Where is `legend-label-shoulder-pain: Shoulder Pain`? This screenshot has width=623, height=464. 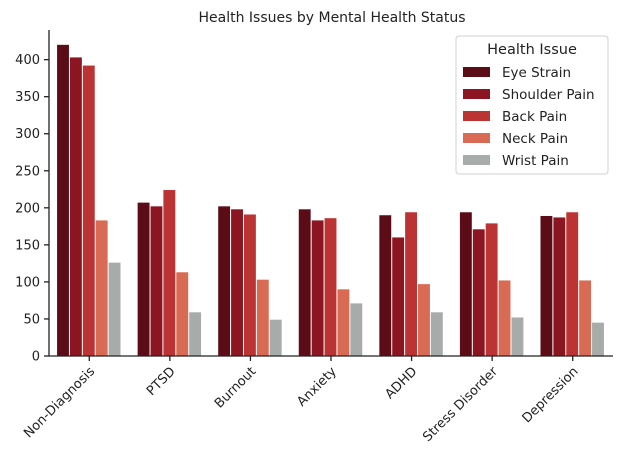
legend-label-shoulder-pain: Shoulder Pain is located at coordinates (548, 95).